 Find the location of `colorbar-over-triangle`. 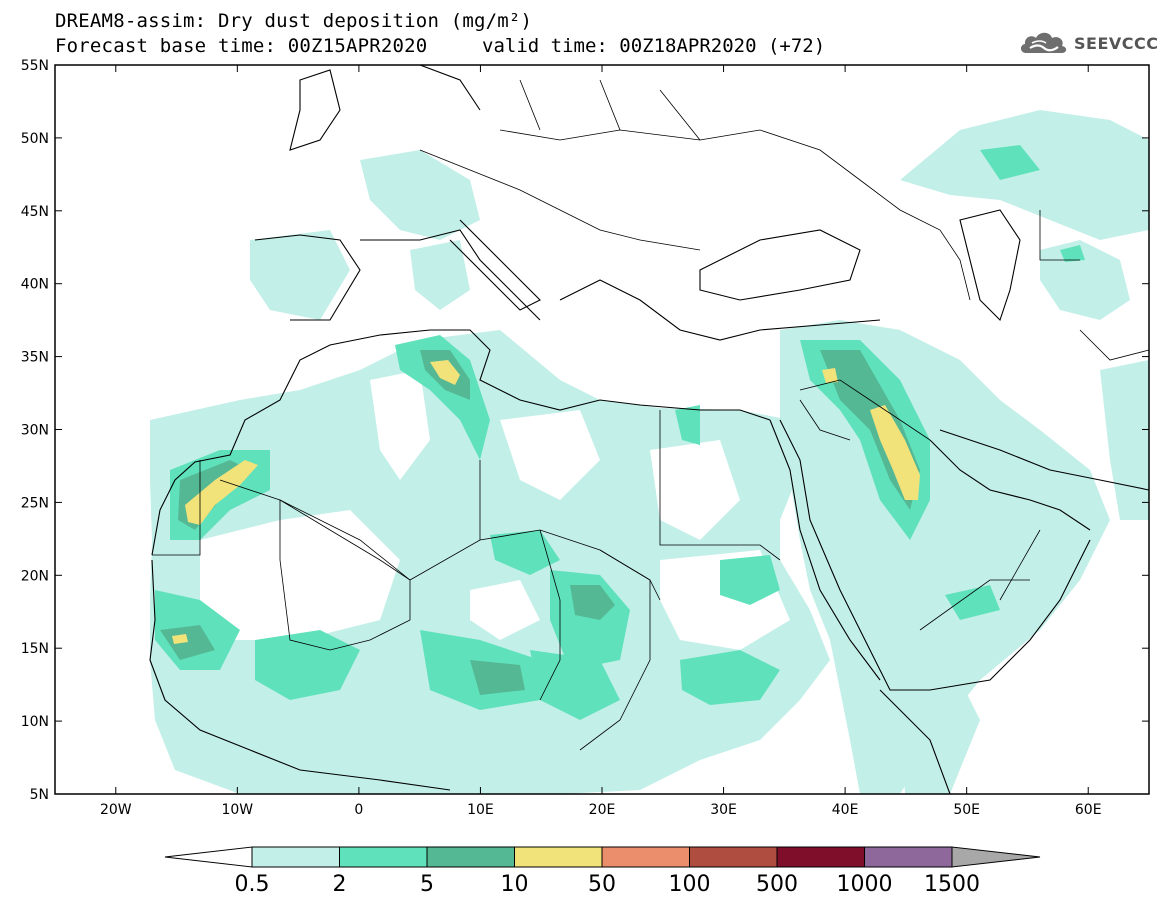

colorbar-over-triangle is located at coordinates (996, 857).